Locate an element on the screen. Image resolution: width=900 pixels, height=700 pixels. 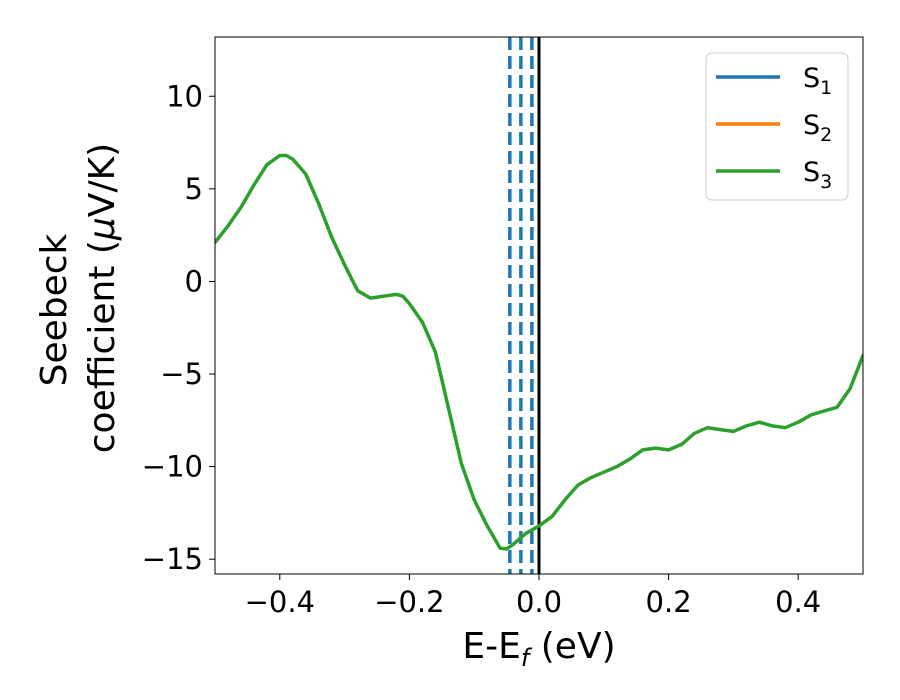
y-axis-label-line1: Seebeck is located at coordinates (54, 309).